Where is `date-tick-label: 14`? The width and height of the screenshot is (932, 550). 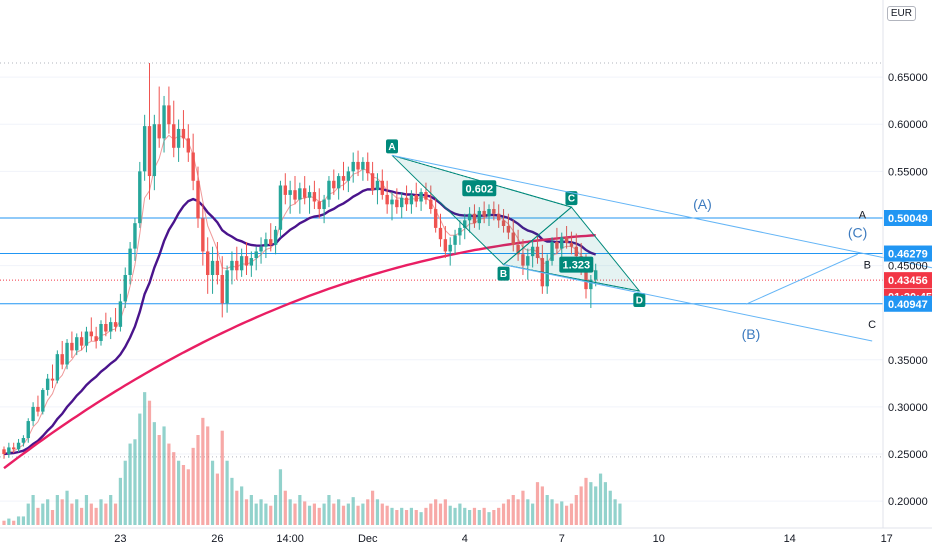
date-tick-label: 14 is located at coordinates (790, 539).